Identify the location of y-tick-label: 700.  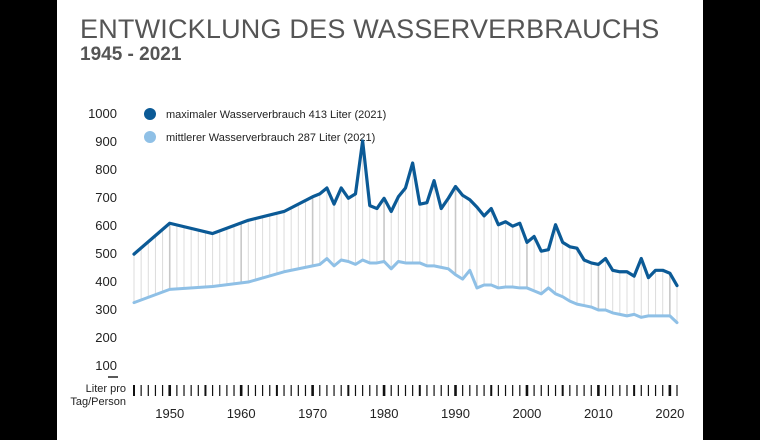
(106, 197).